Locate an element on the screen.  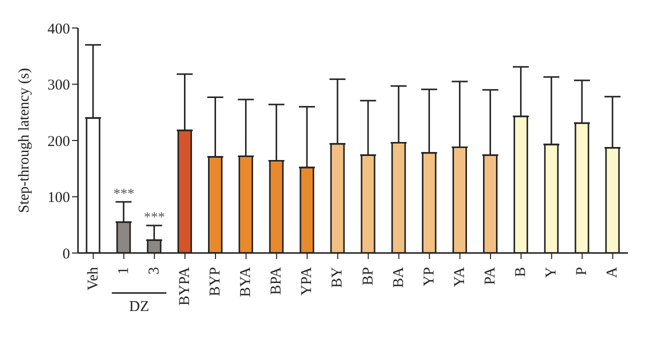
y-tick-label: 400 is located at coordinates (59, 29).